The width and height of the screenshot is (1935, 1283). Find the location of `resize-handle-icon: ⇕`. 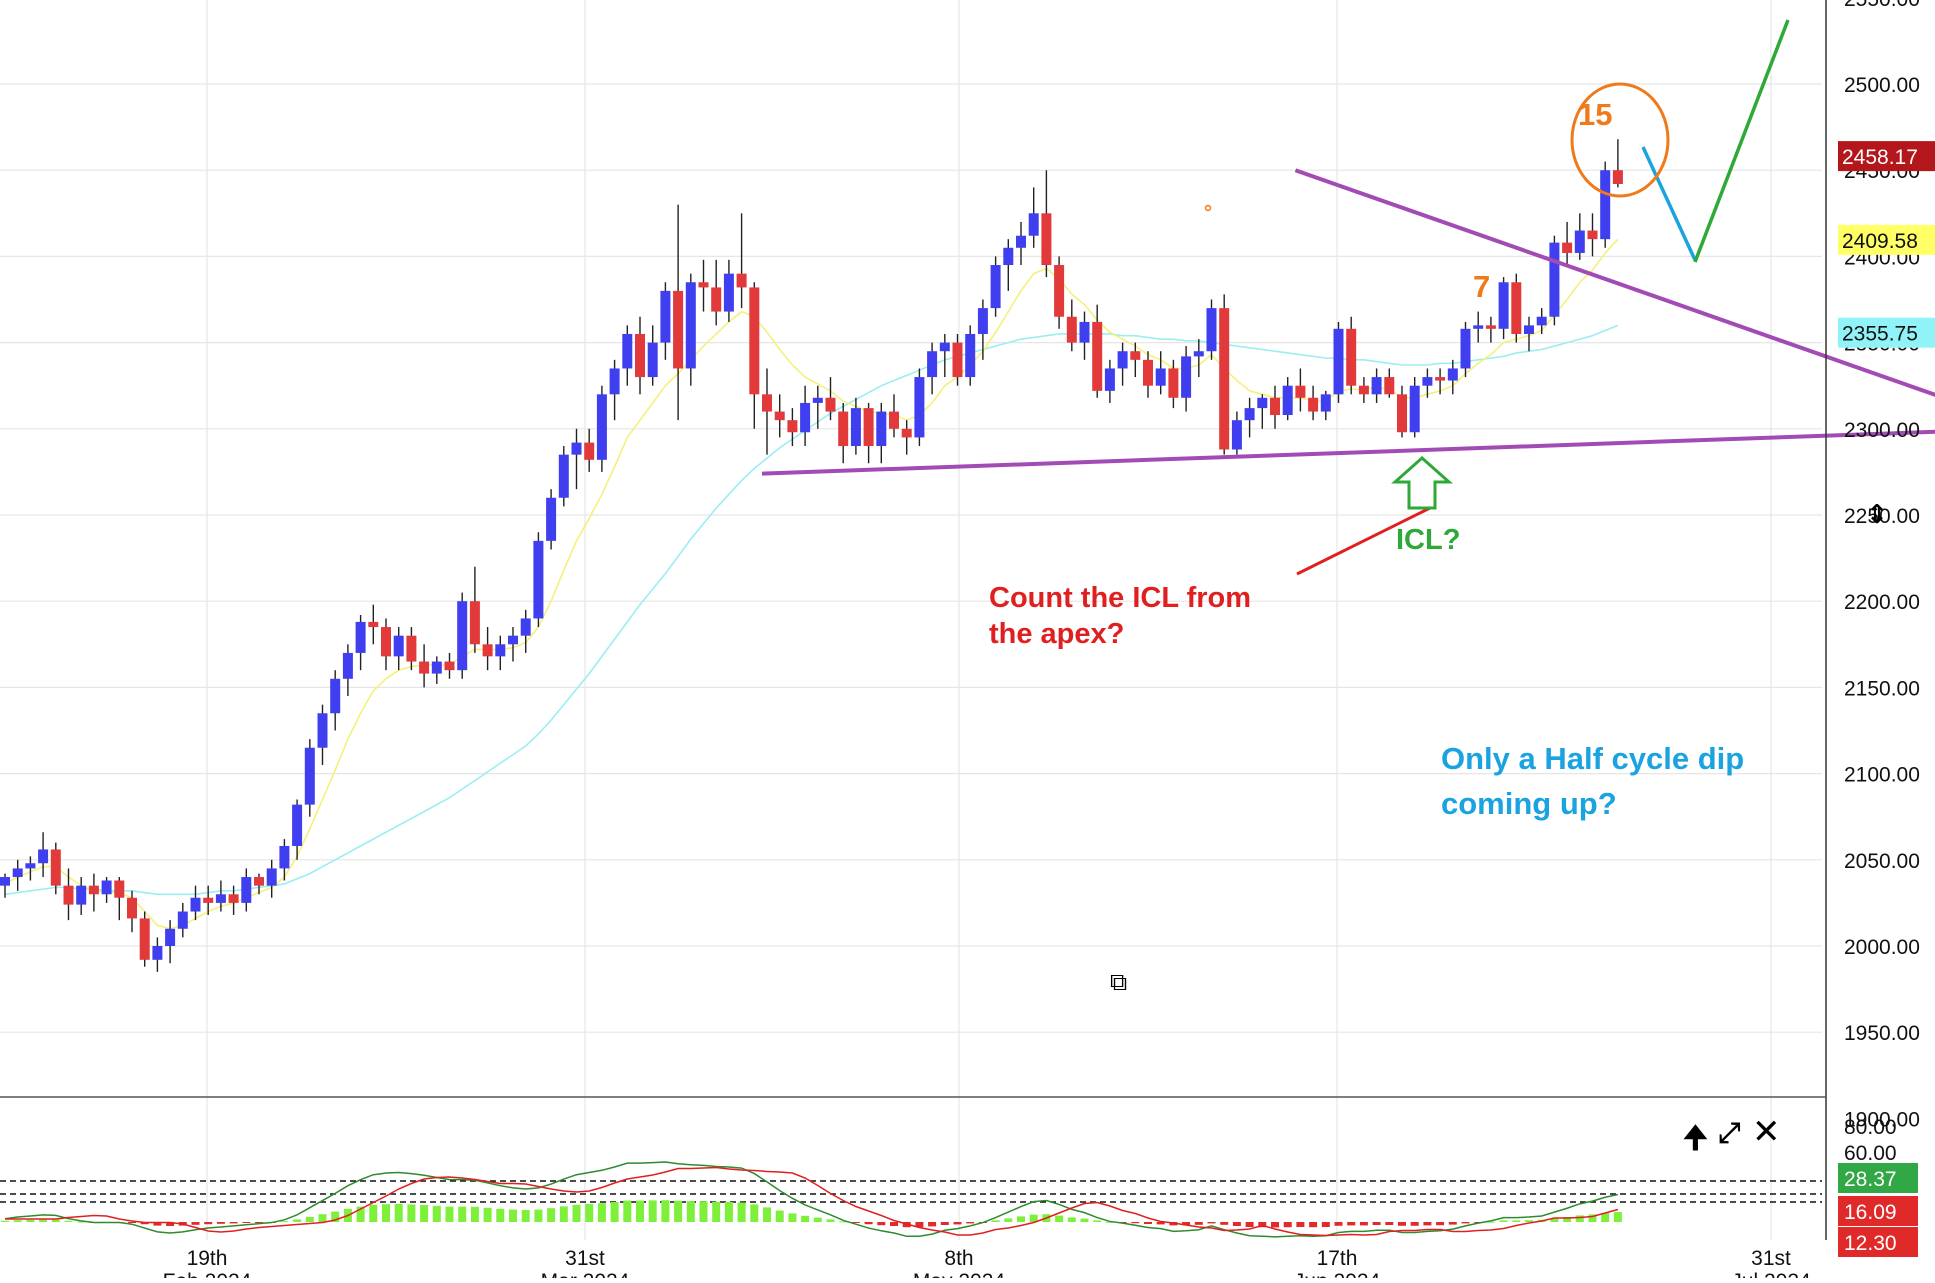

resize-handle-icon: ⇕ is located at coordinates (1877, 515).